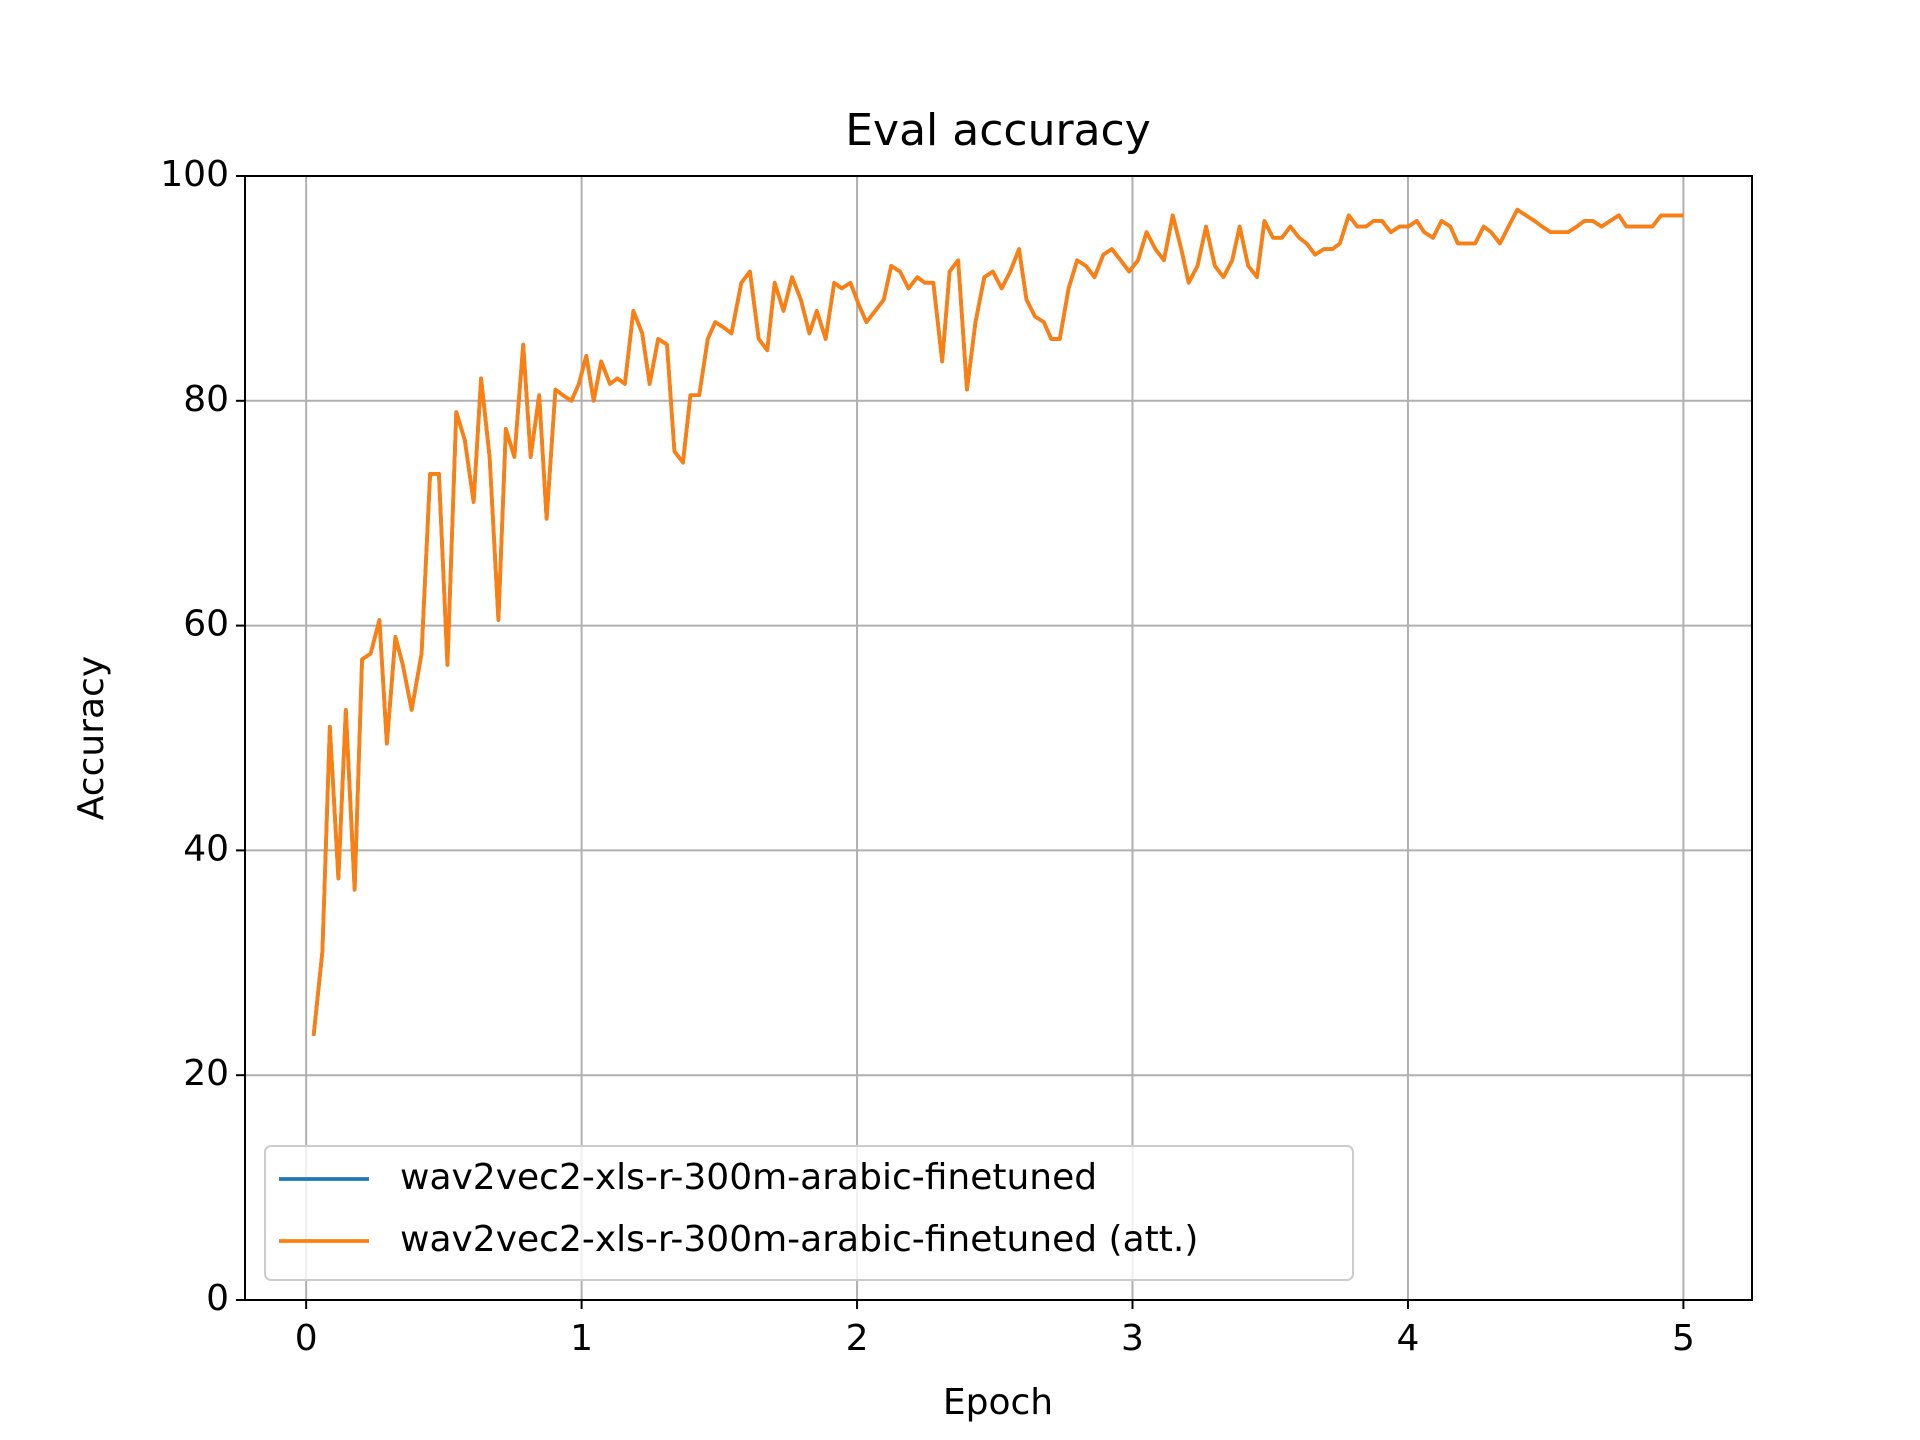 The image size is (1920, 1440). I want to click on y-tick-label: 20, so click(206, 1073).